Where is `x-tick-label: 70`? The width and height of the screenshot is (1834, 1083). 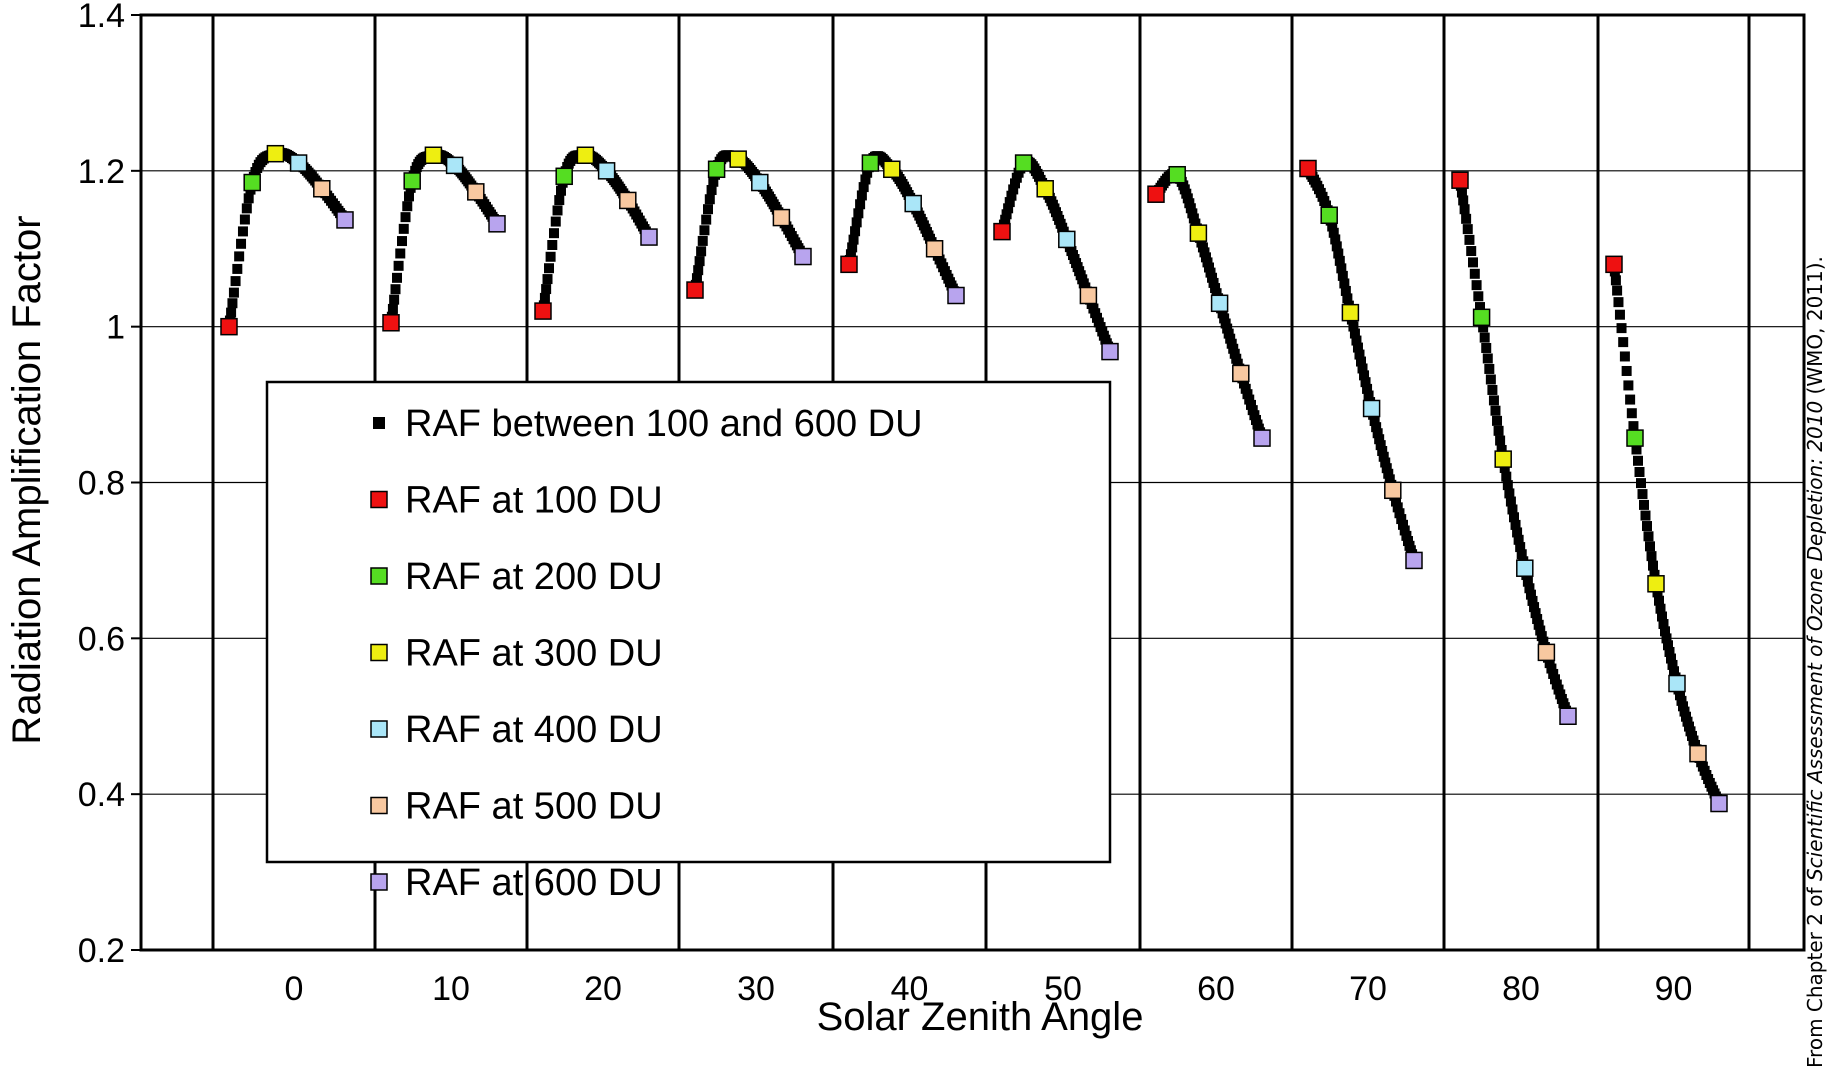
x-tick-label: 70 is located at coordinates (1368, 989).